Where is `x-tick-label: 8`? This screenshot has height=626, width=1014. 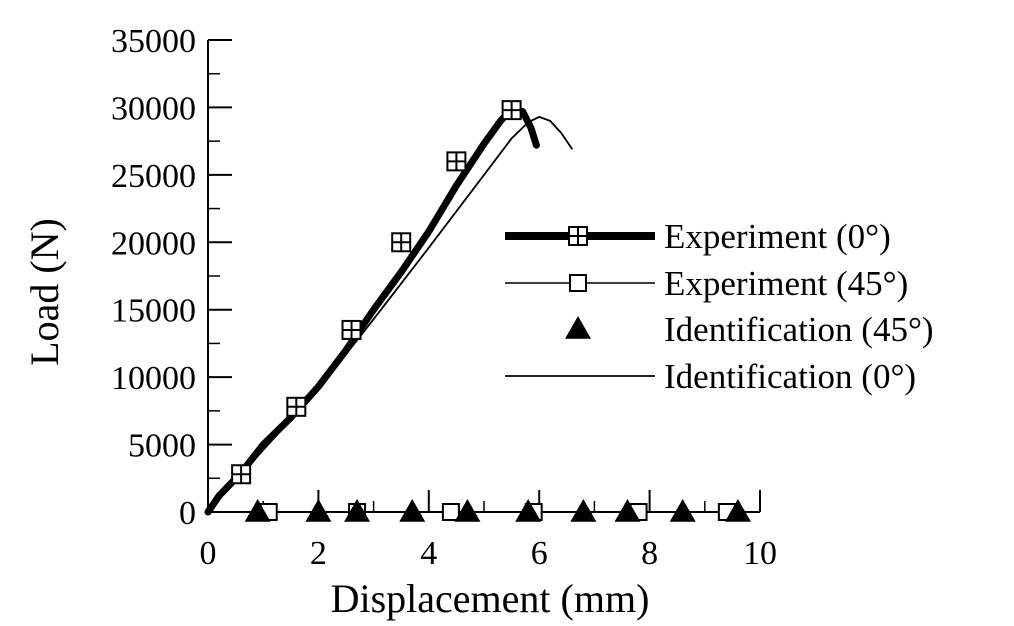
x-tick-label: 8 is located at coordinates (649, 553).